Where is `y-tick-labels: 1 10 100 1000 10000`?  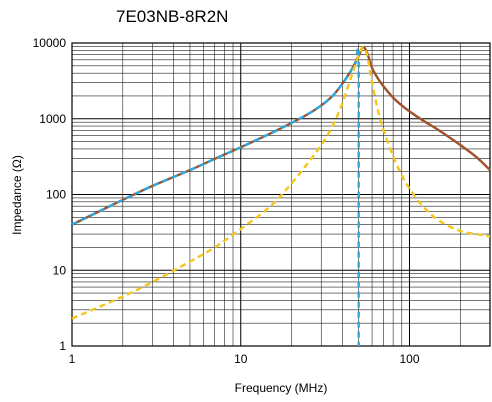 y-tick-labels: 1 10 100 1000 10000 is located at coordinates (50, 194).